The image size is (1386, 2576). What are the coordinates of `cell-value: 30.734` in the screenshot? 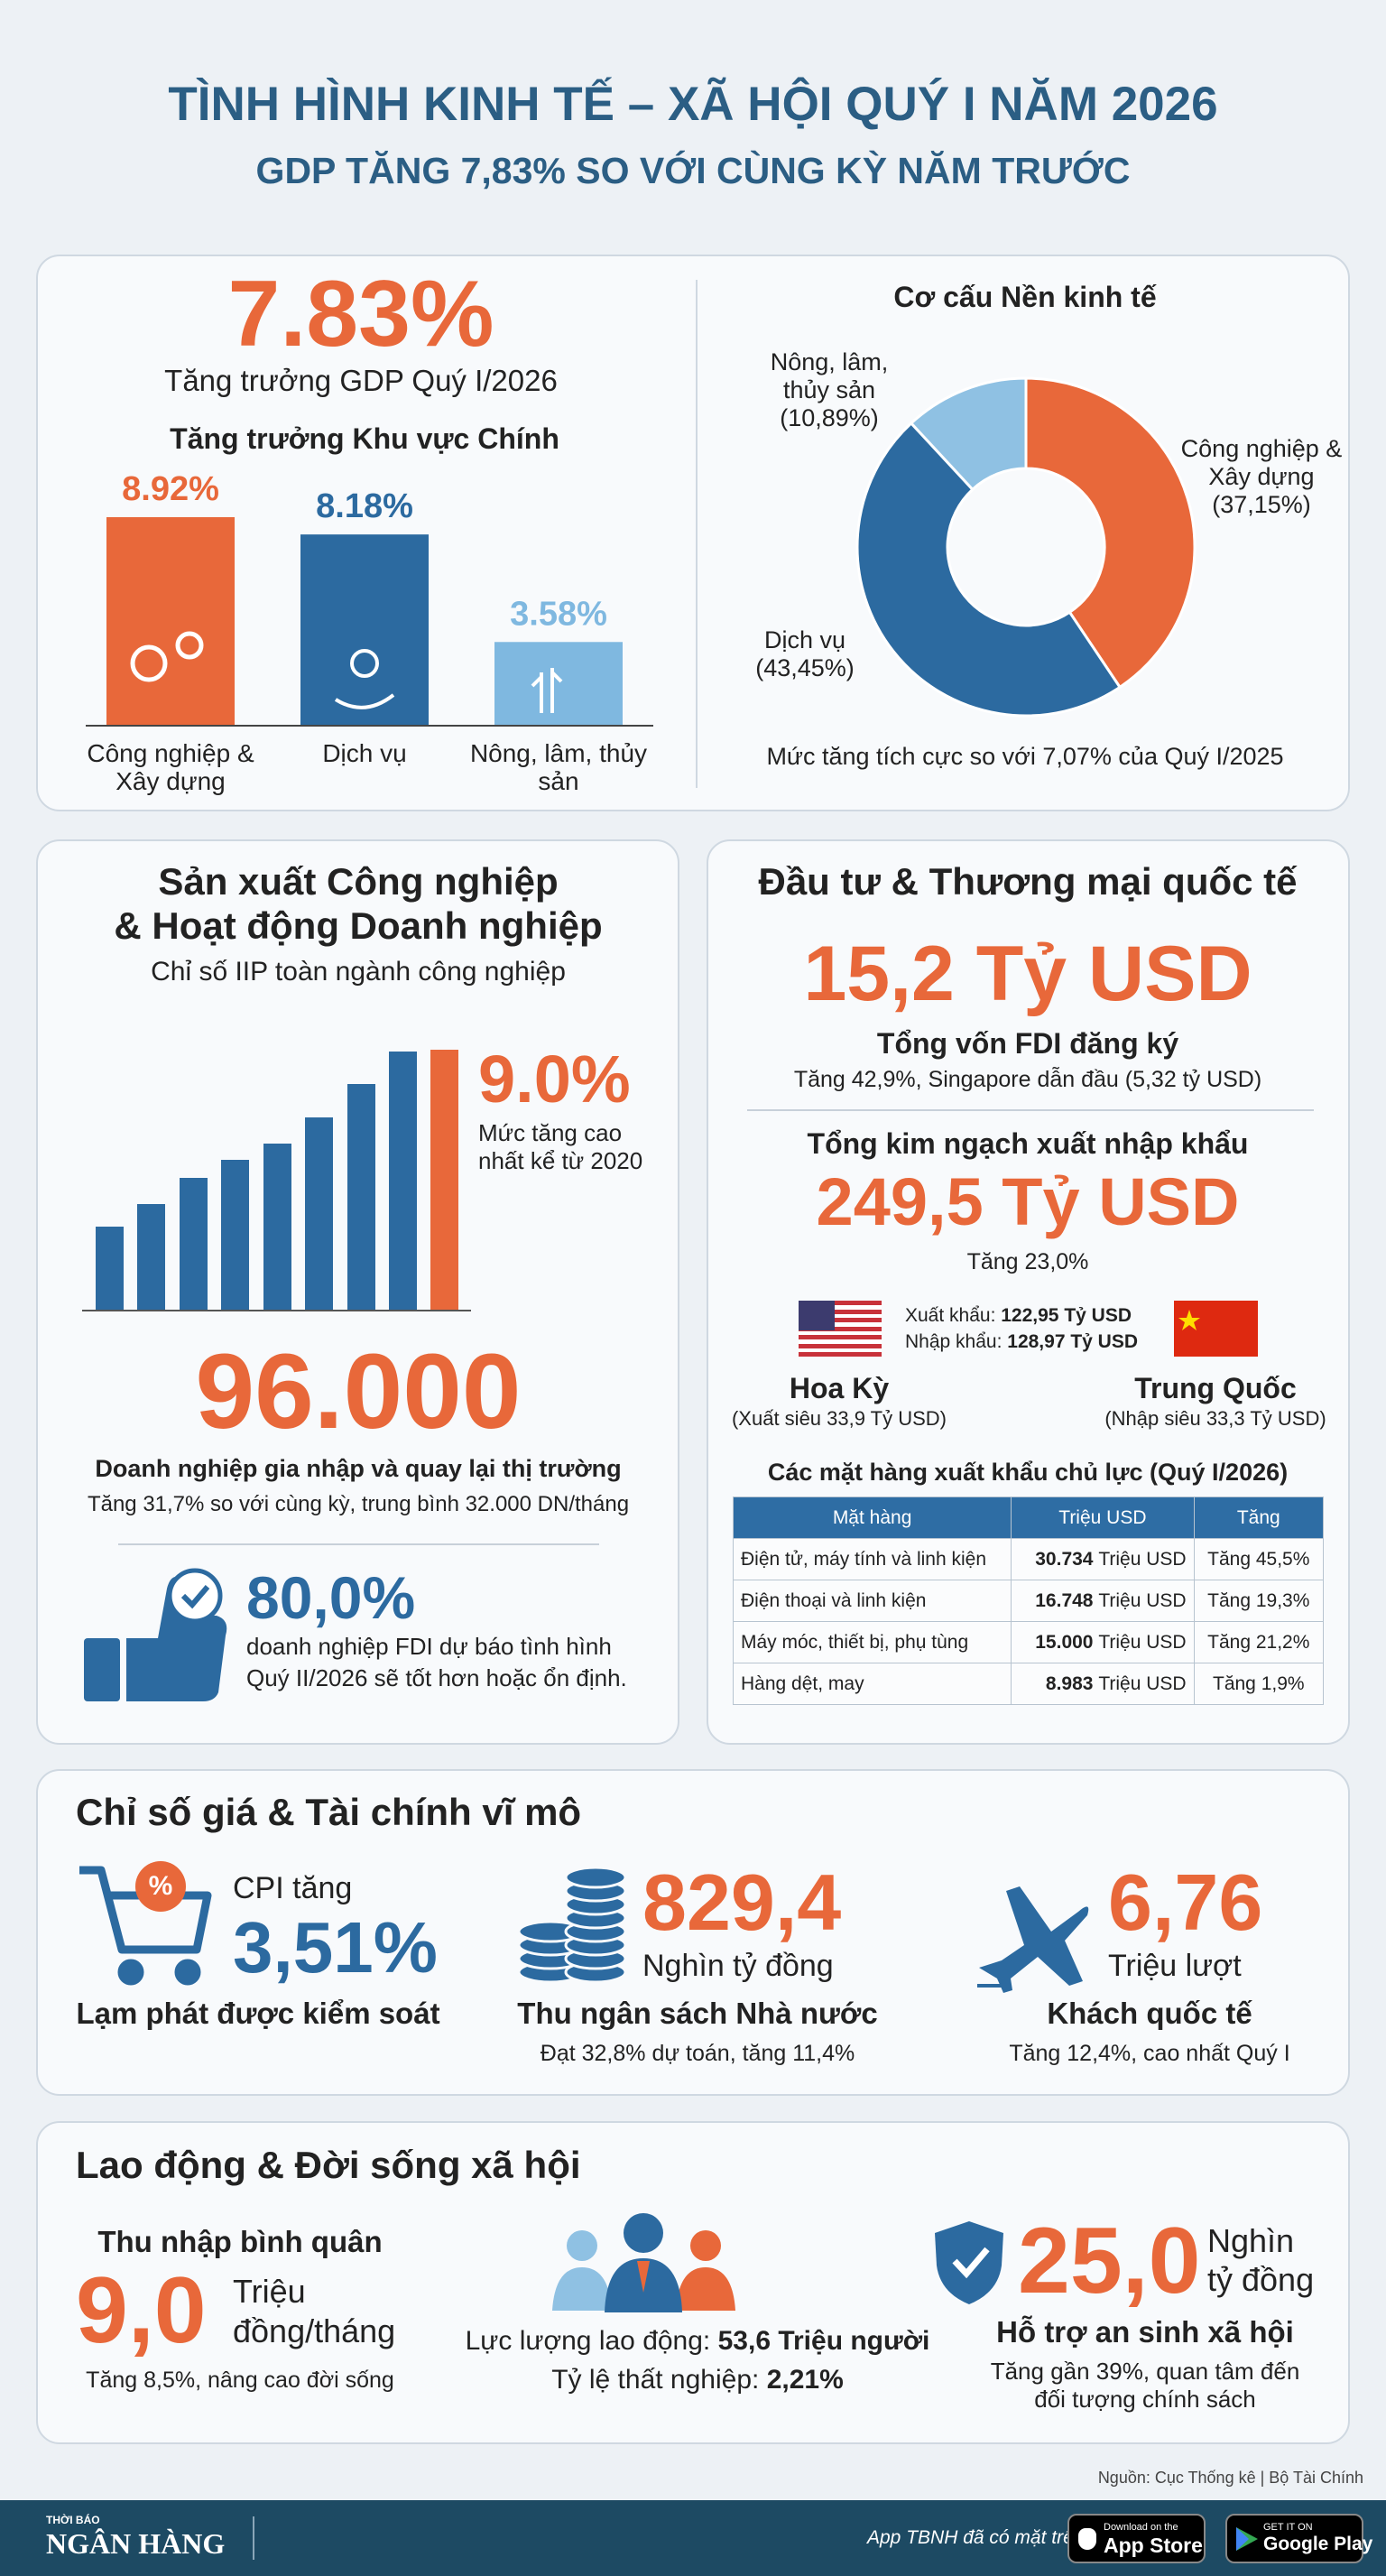 It's located at (1064, 1559).